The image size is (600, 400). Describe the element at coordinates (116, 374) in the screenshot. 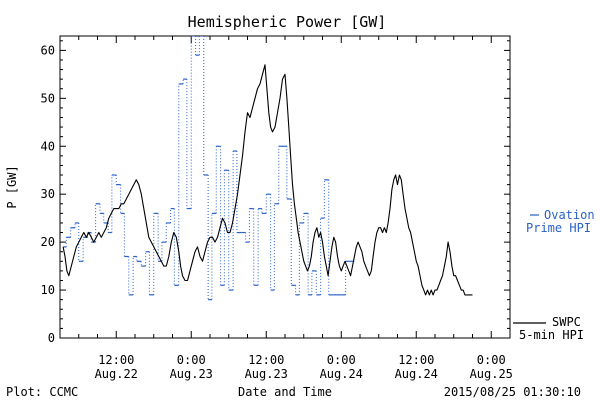

I see `x-tick-date-label: Aug.22` at that location.